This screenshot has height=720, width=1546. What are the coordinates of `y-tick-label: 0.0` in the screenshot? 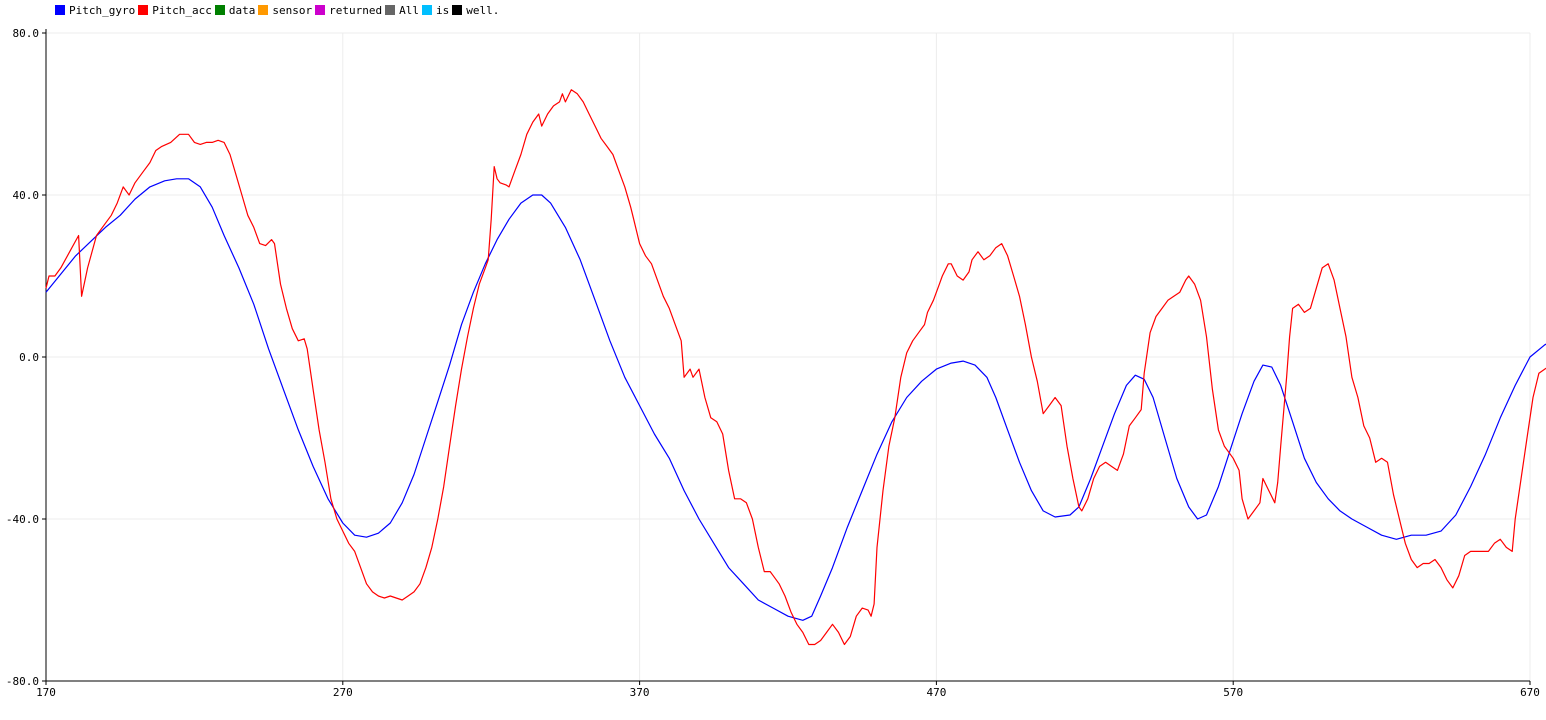 It's located at (29, 357).